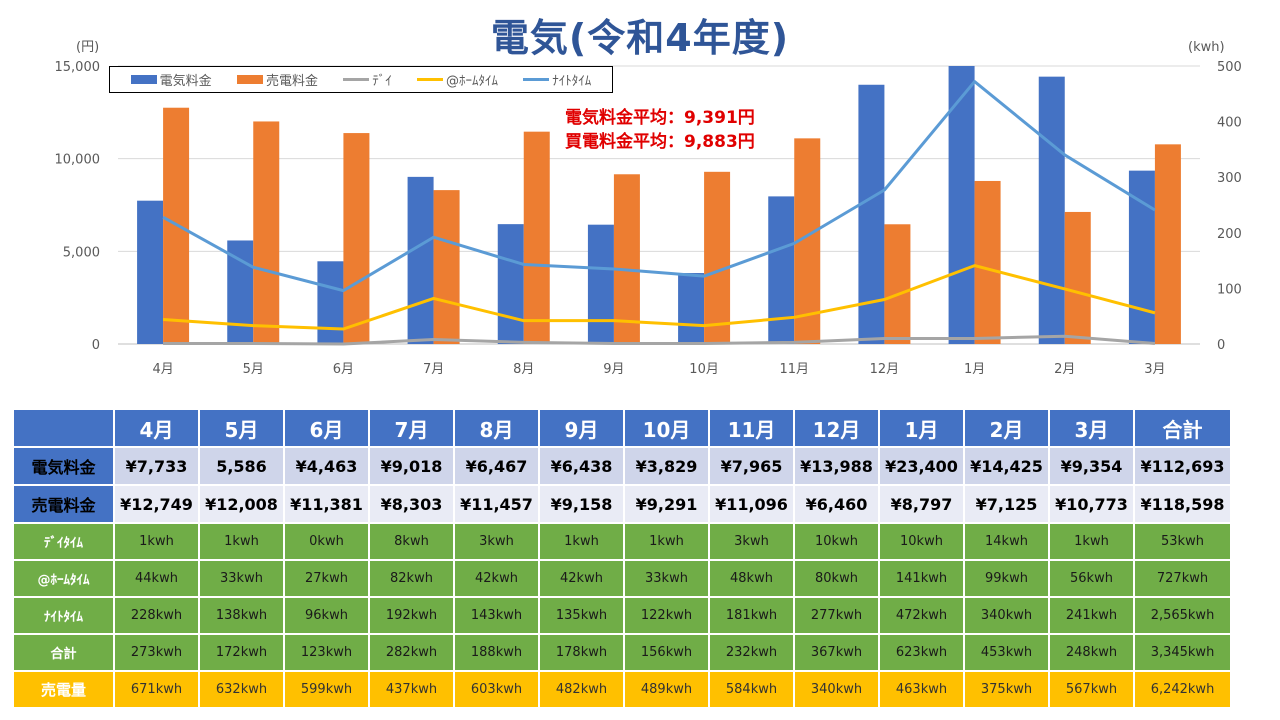 The width and height of the screenshot is (1280, 720). Describe the element at coordinates (326, 428) in the screenshot. I see `header-cell: 6月` at that location.